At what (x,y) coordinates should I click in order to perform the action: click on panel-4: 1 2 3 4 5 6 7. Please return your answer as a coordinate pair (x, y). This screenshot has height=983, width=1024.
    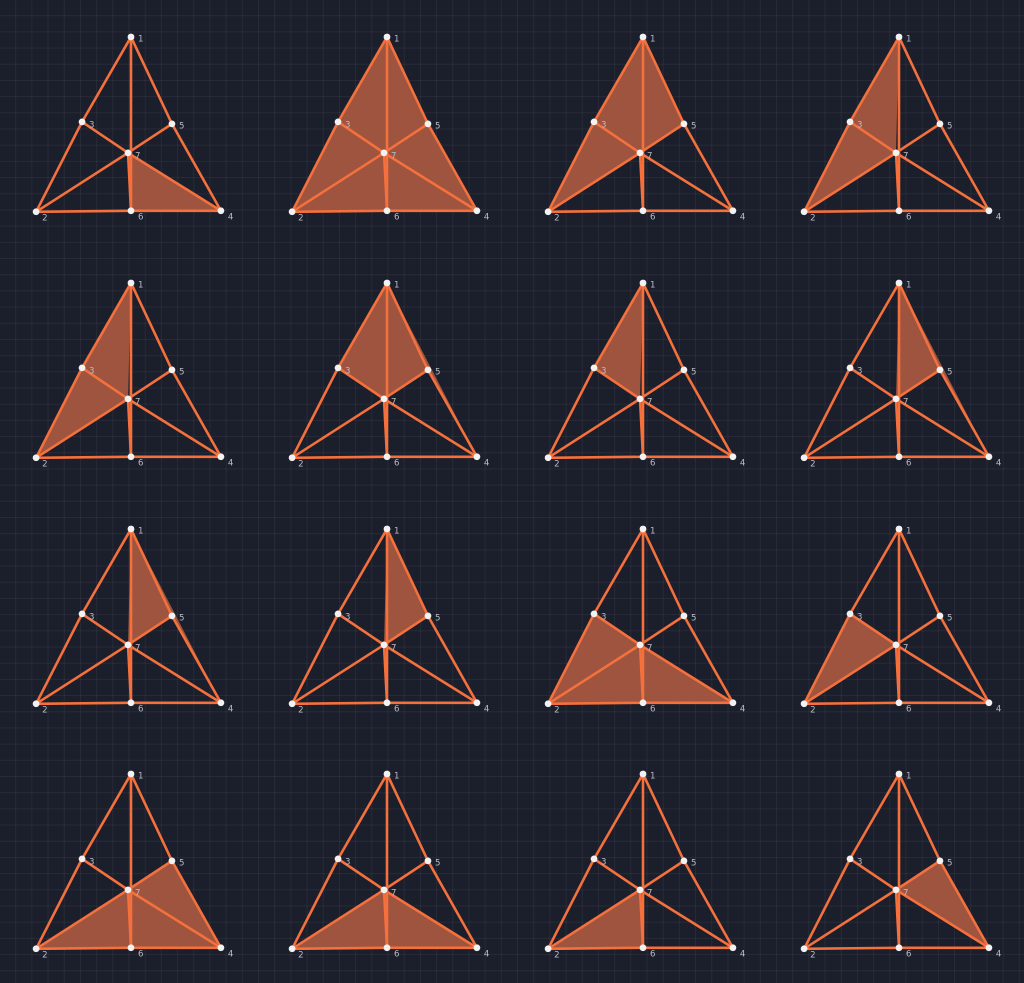
    Looking at the image, I should click on (896, 123).